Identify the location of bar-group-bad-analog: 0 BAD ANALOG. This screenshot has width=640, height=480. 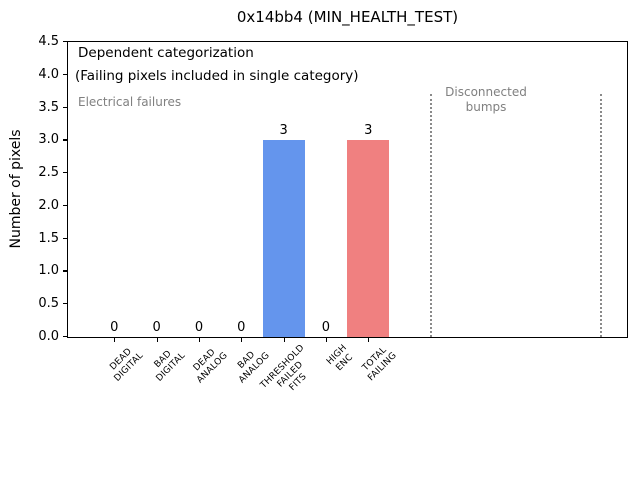
(246, 213).